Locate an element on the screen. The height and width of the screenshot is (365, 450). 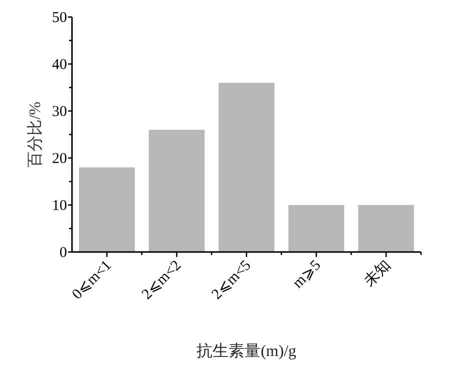
y-tick-label: 20 is located at coordinates (59, 159).